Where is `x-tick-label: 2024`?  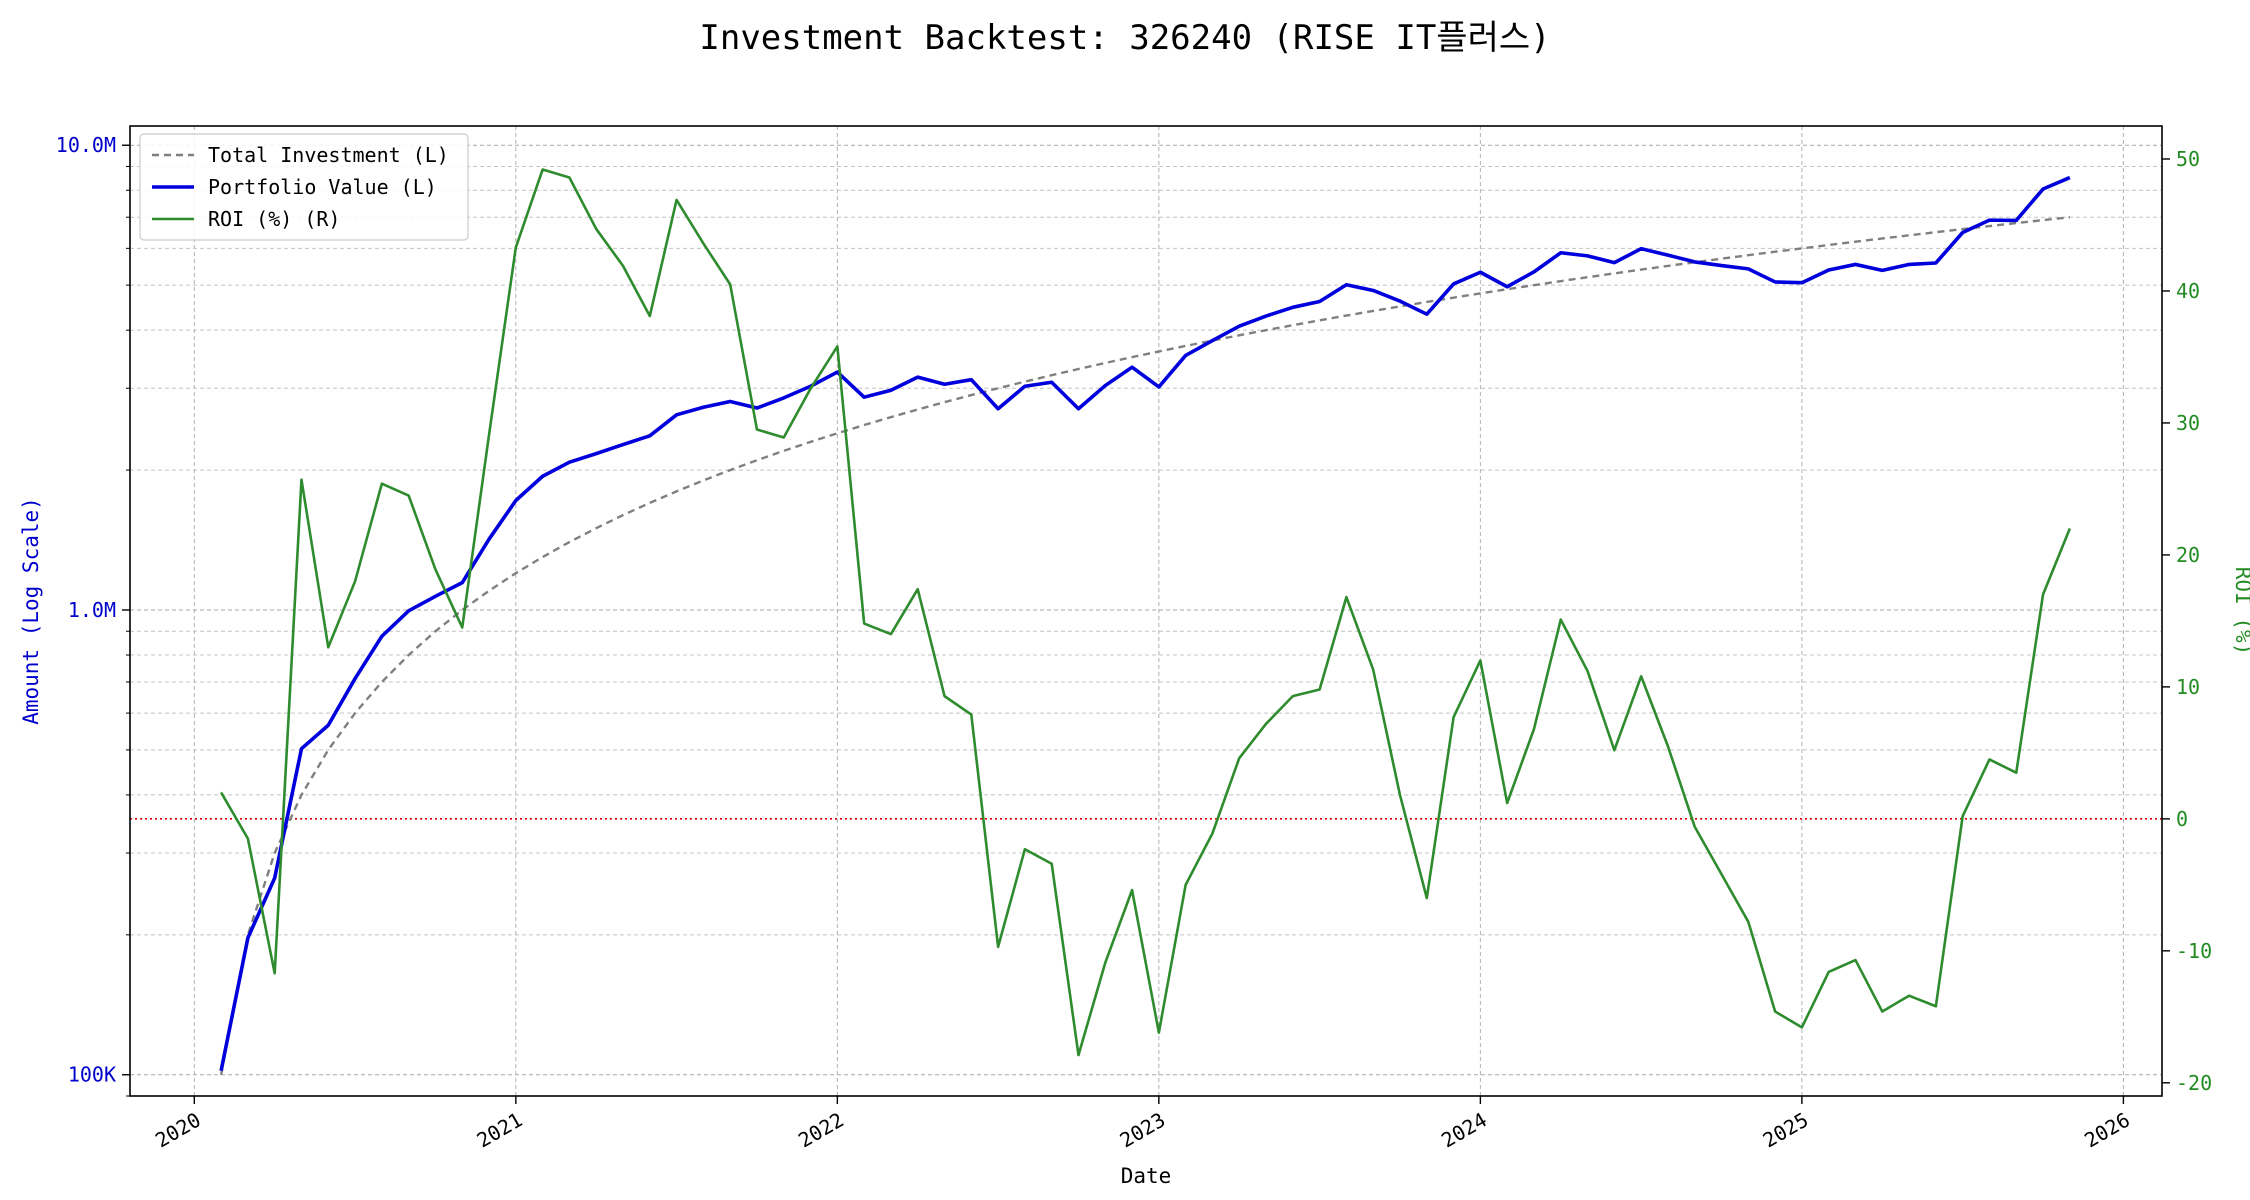
x-tick-label: 2024 is located at coordinates (1464, 1130).